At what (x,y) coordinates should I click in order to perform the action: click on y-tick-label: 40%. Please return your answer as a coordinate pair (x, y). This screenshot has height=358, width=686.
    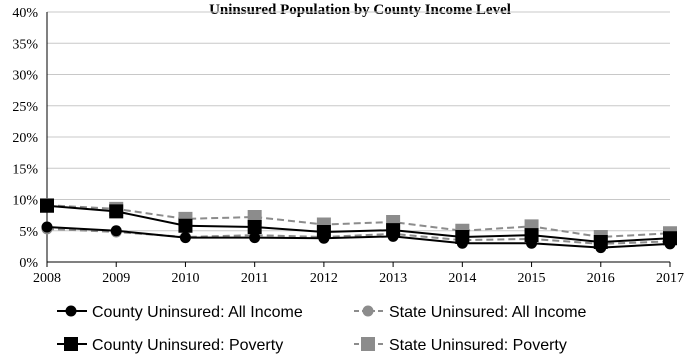
    Looking at the image, I should click on (25, 13).